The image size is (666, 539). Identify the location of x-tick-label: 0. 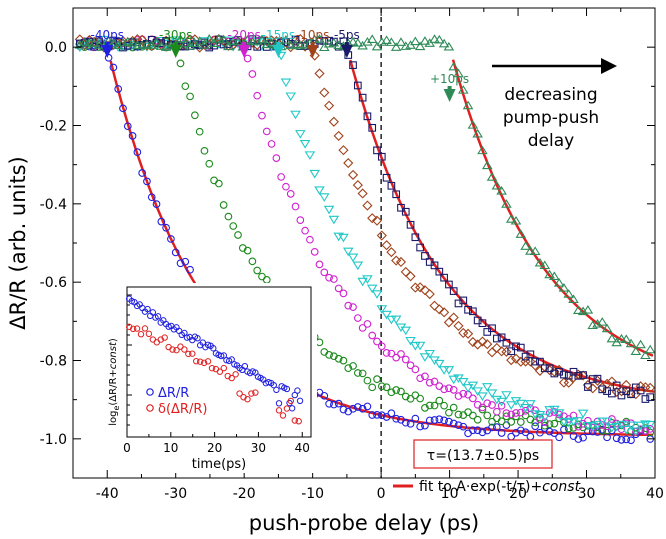
(381, 494).